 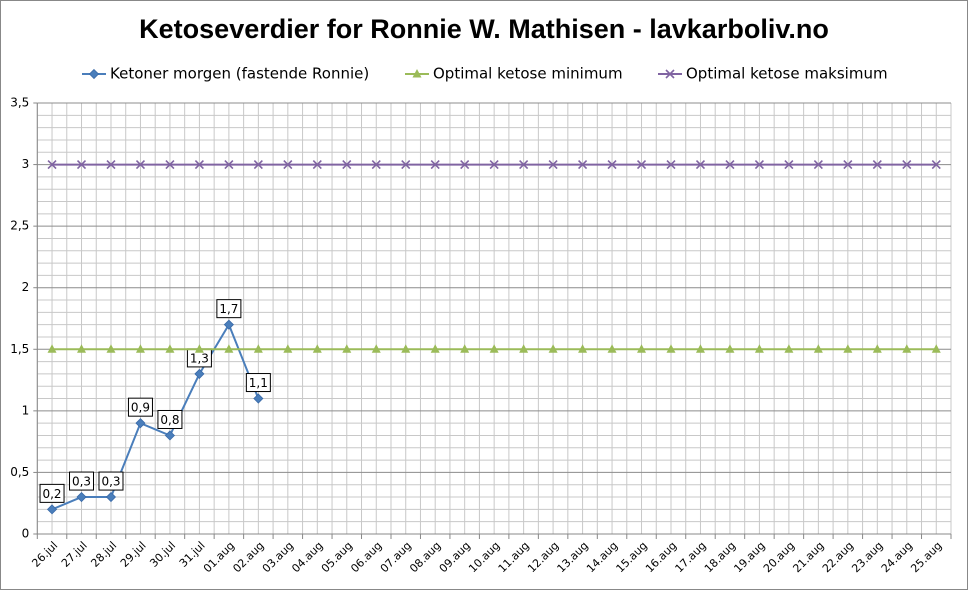 I want to click on data-label: 0,8, so click(x=169, y=420).